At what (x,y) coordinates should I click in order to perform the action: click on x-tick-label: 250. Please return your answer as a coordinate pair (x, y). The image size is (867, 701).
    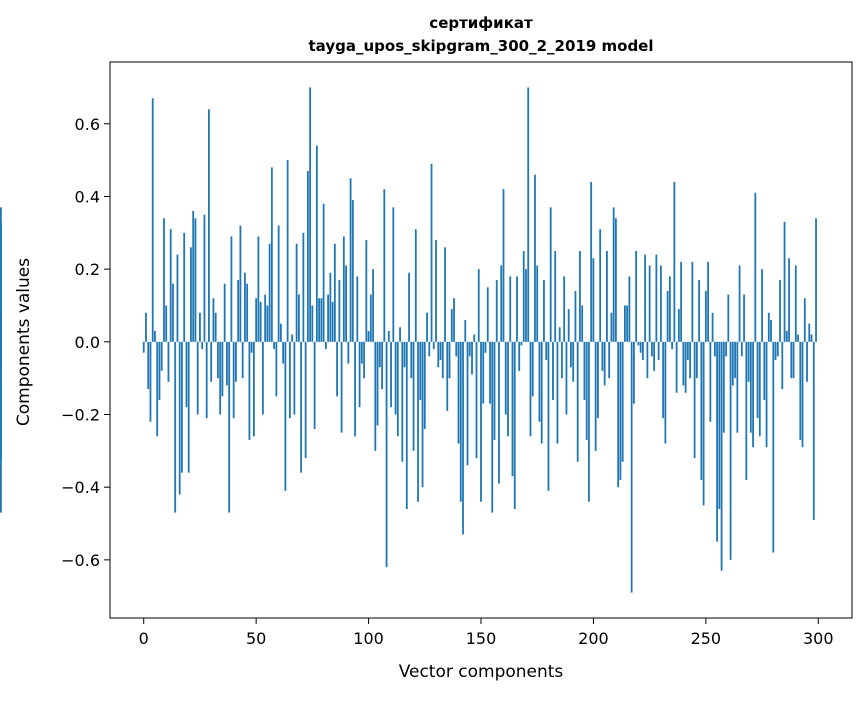
    Looking at the image, I should click on (706, 638).